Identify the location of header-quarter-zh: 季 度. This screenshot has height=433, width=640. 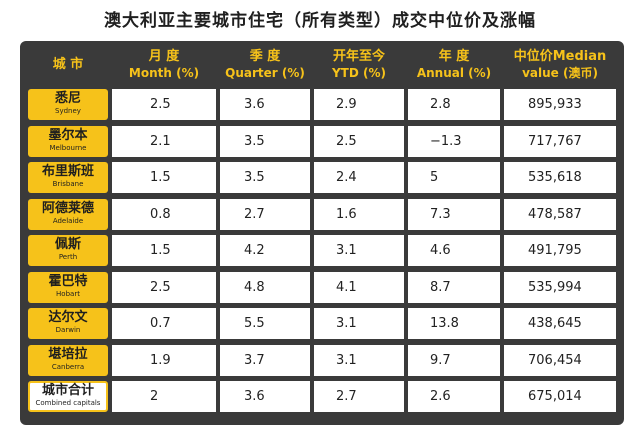
(265, 56).